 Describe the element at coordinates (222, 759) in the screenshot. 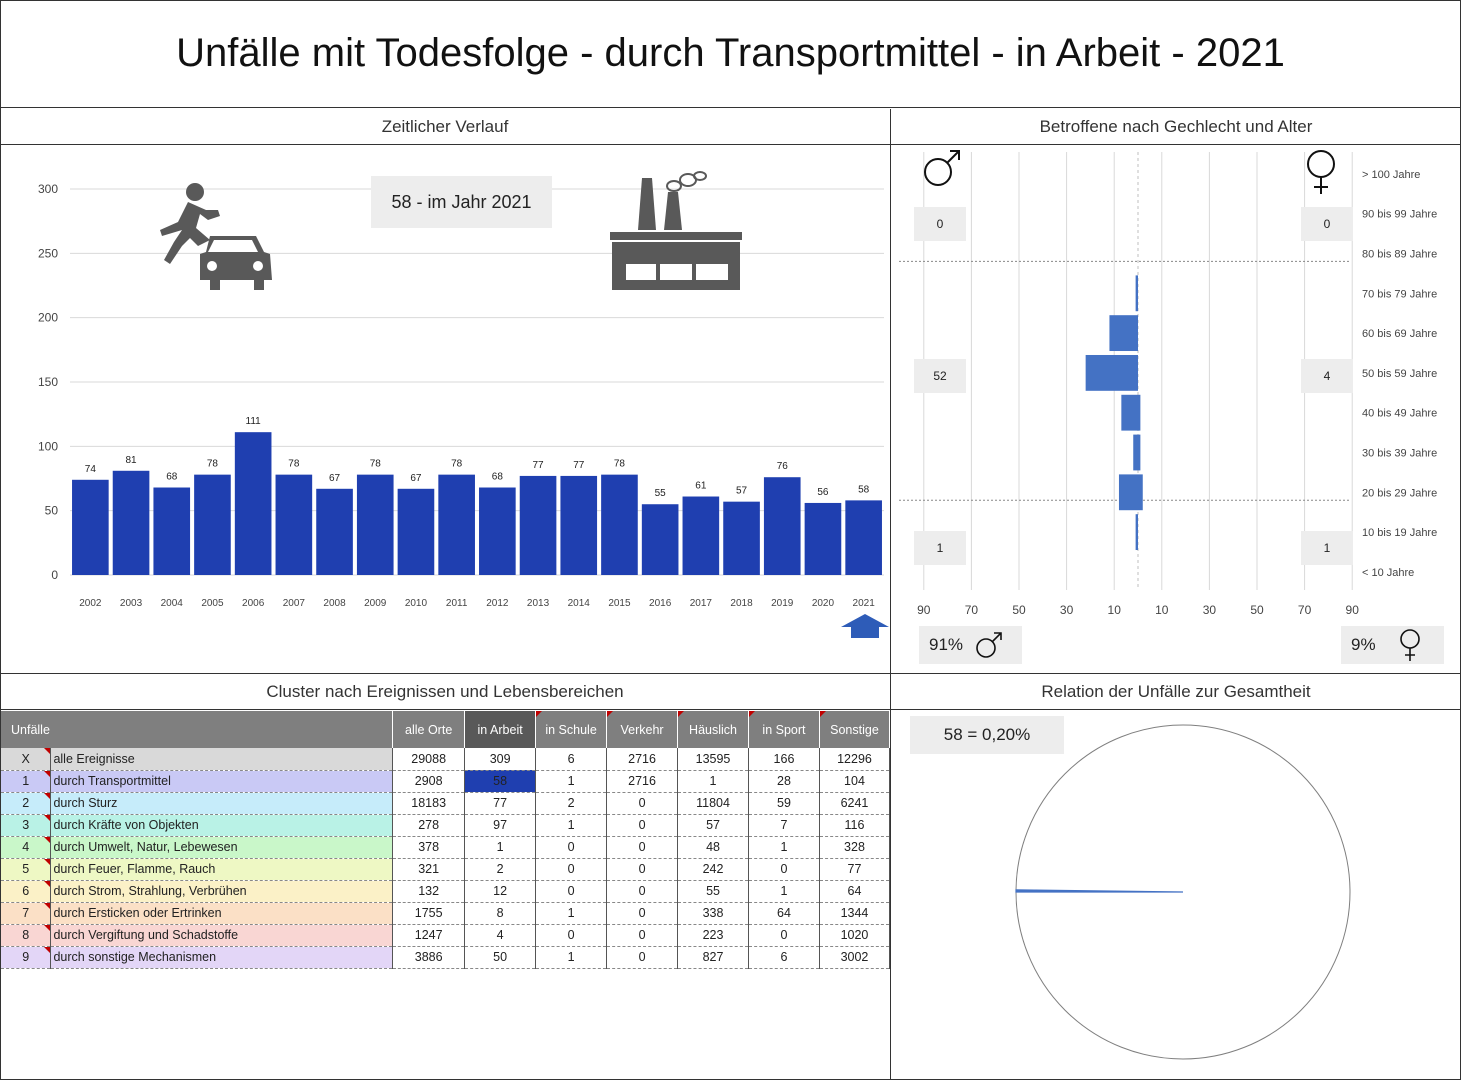

I see `row-label: alle Ereignisse` at that location.